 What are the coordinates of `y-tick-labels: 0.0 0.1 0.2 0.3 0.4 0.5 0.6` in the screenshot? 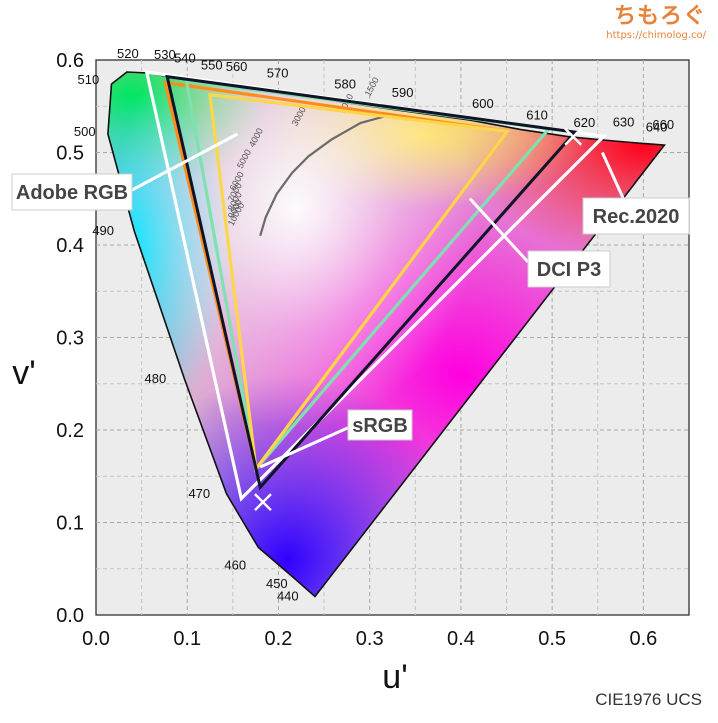 It's located at (70, 338).